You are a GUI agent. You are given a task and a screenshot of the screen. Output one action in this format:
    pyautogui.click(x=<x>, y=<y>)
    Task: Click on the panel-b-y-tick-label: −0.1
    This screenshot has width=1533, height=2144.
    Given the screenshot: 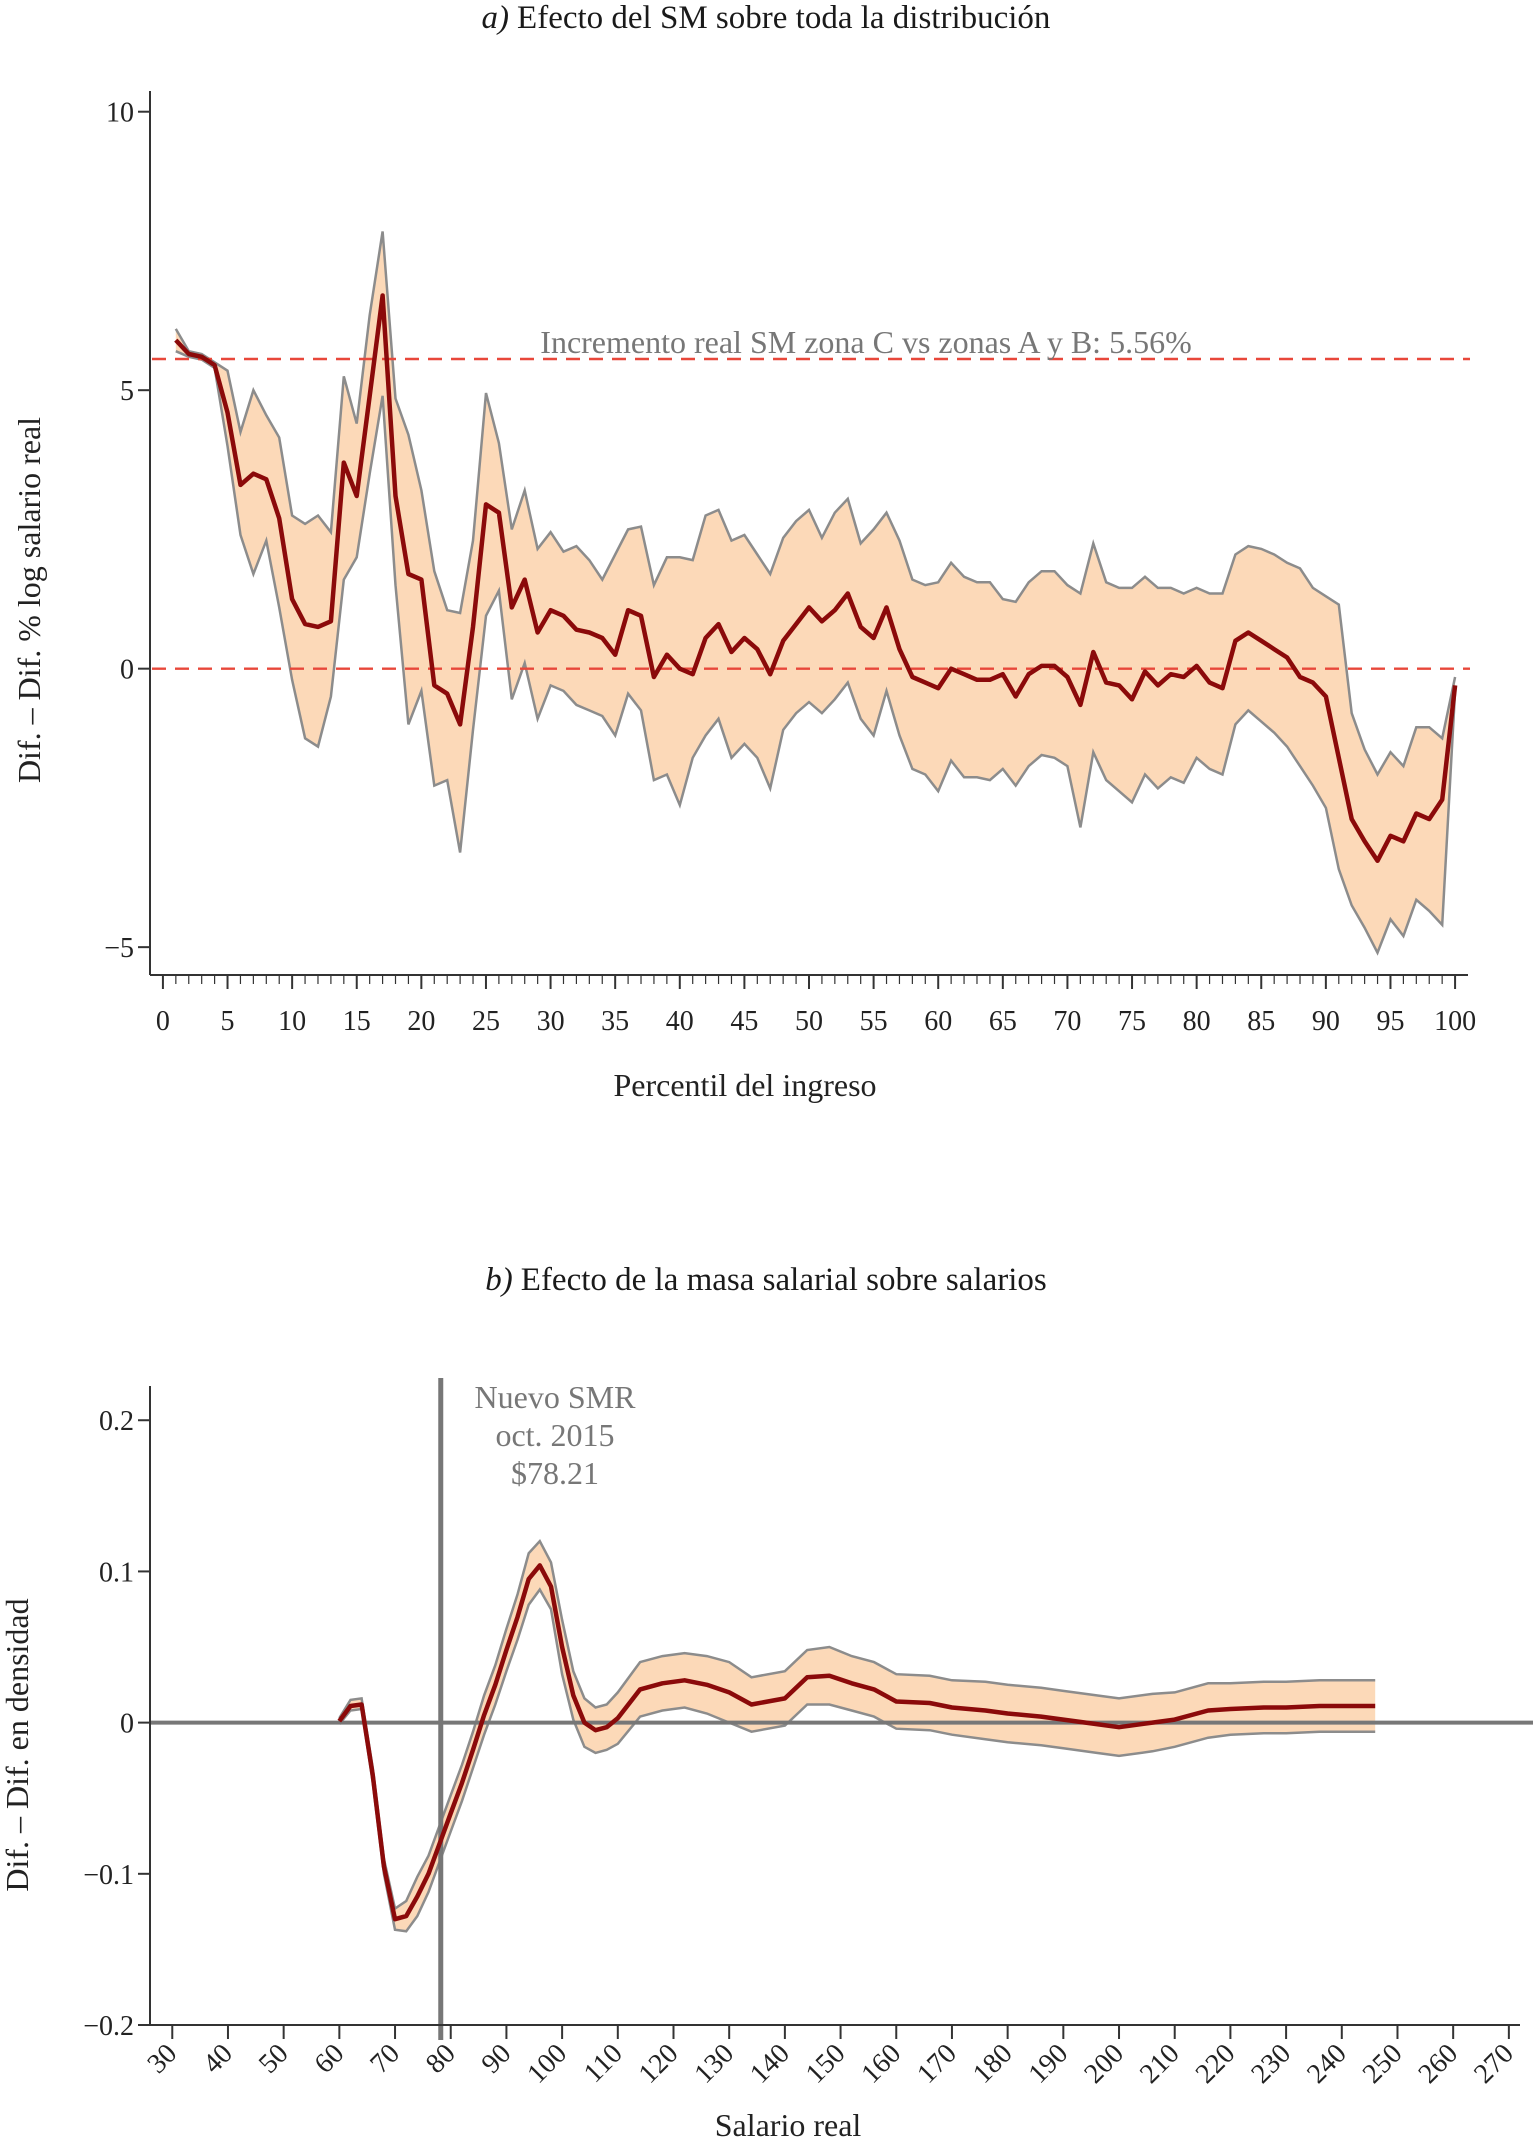 What is the action you would take?
    pyautogui.click(x=108, y=1875)
    